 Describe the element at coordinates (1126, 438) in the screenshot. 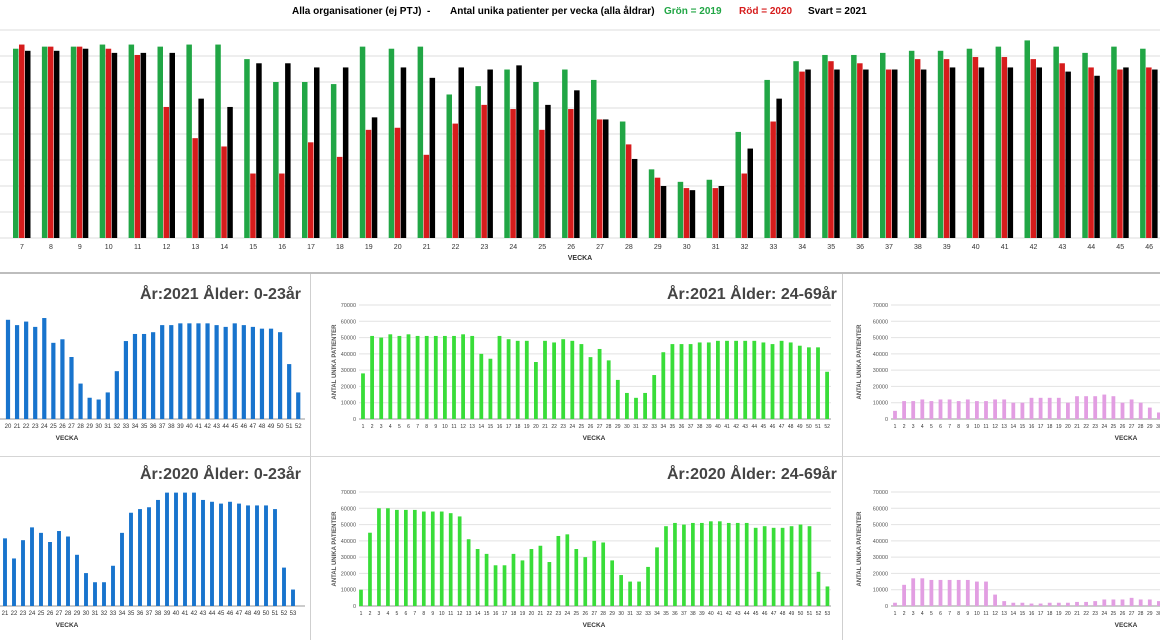

I see `x-axis-label: VECKA` at that location.